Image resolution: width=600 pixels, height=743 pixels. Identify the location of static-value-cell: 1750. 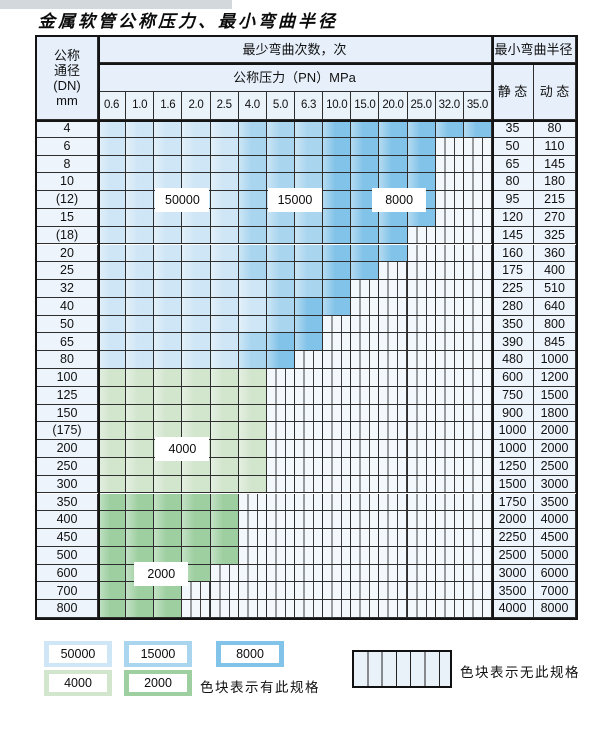
(513, 502).